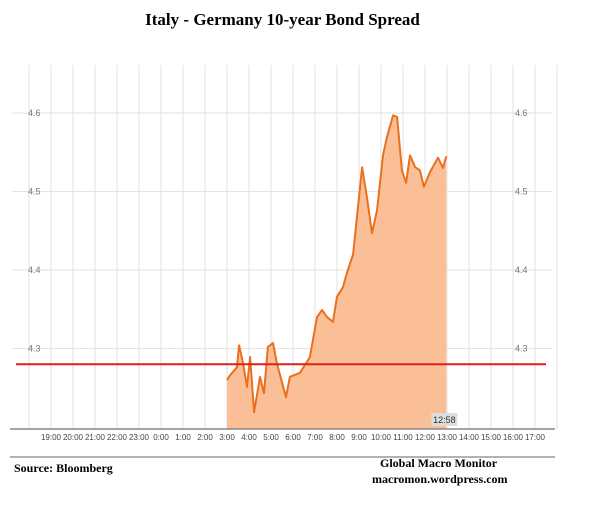 Image resolution: width=602 pixels, height=514 pixels. Describe the element at coordinates (205, 437) in the screenshot. I see `x-tick-label: 2:00` at that location.